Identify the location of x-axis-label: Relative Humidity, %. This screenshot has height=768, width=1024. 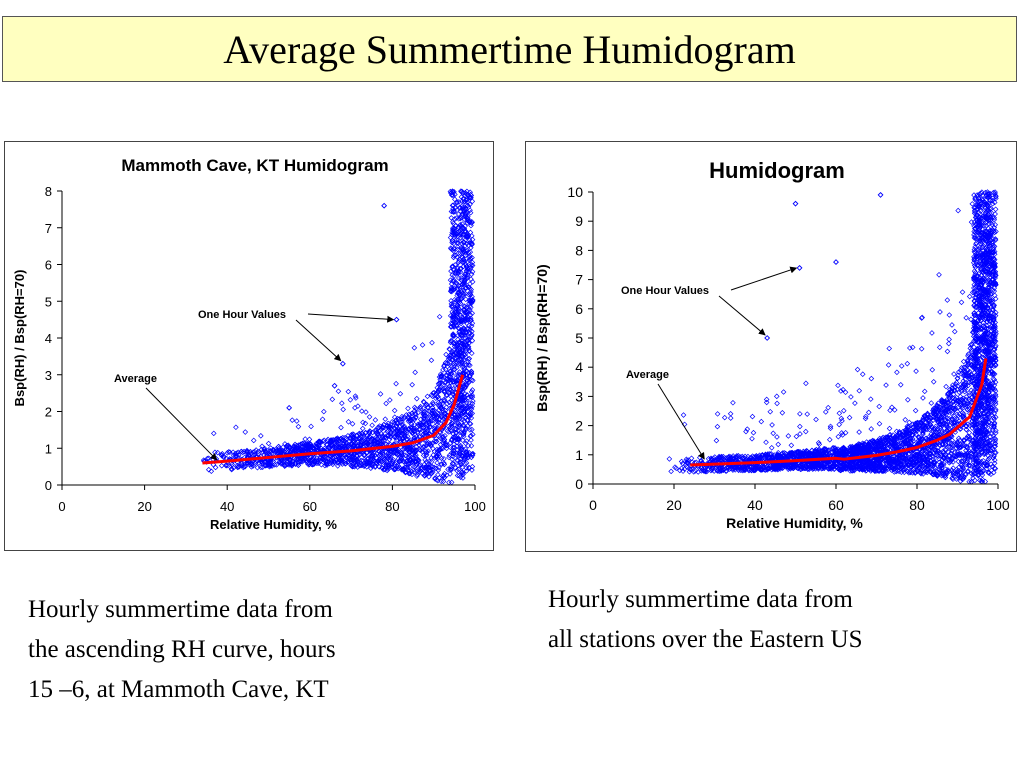
(273, 524).